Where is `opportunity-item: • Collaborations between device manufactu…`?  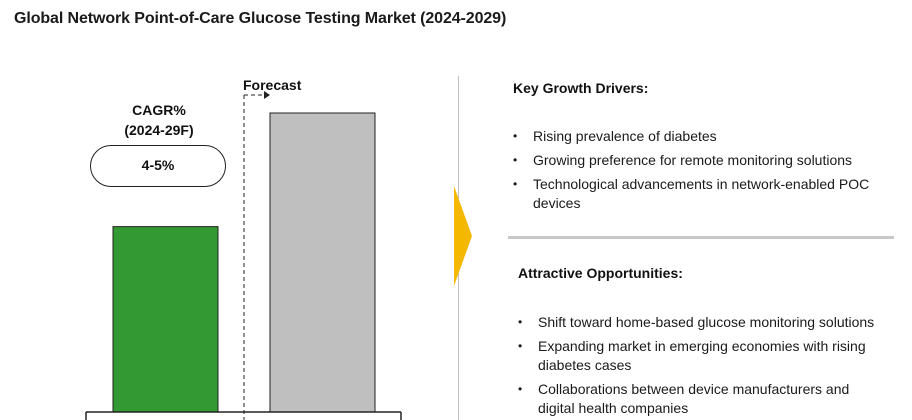
opportunity-item: • Collaborations between device manufactu… is located at coordinates (698, 399).